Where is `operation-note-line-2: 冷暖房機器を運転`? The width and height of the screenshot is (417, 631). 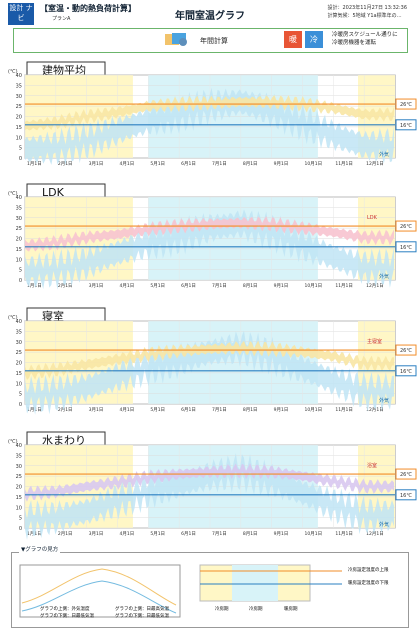
operation-note-line-2: 冷暖房機器を運転 is located at coordinates (354, 43).